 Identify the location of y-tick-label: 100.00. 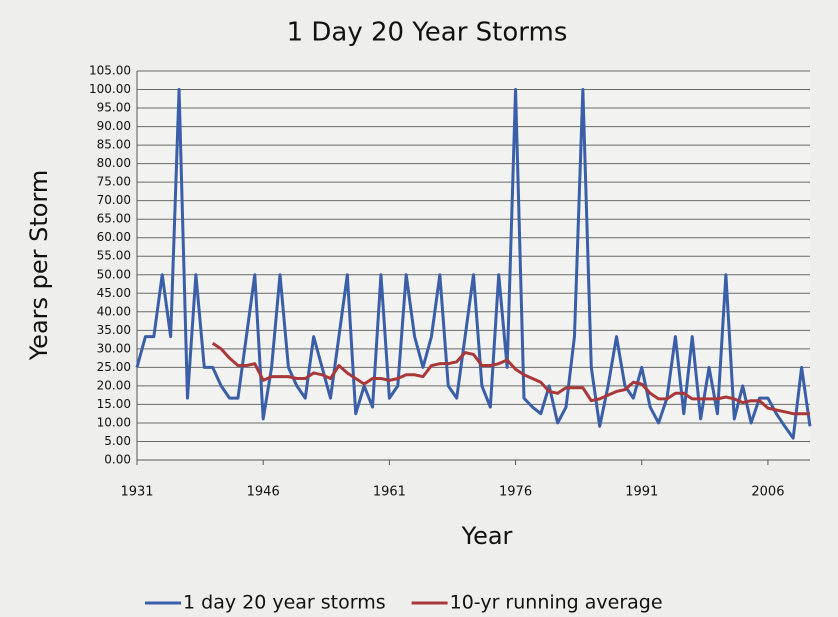
(110, 89).